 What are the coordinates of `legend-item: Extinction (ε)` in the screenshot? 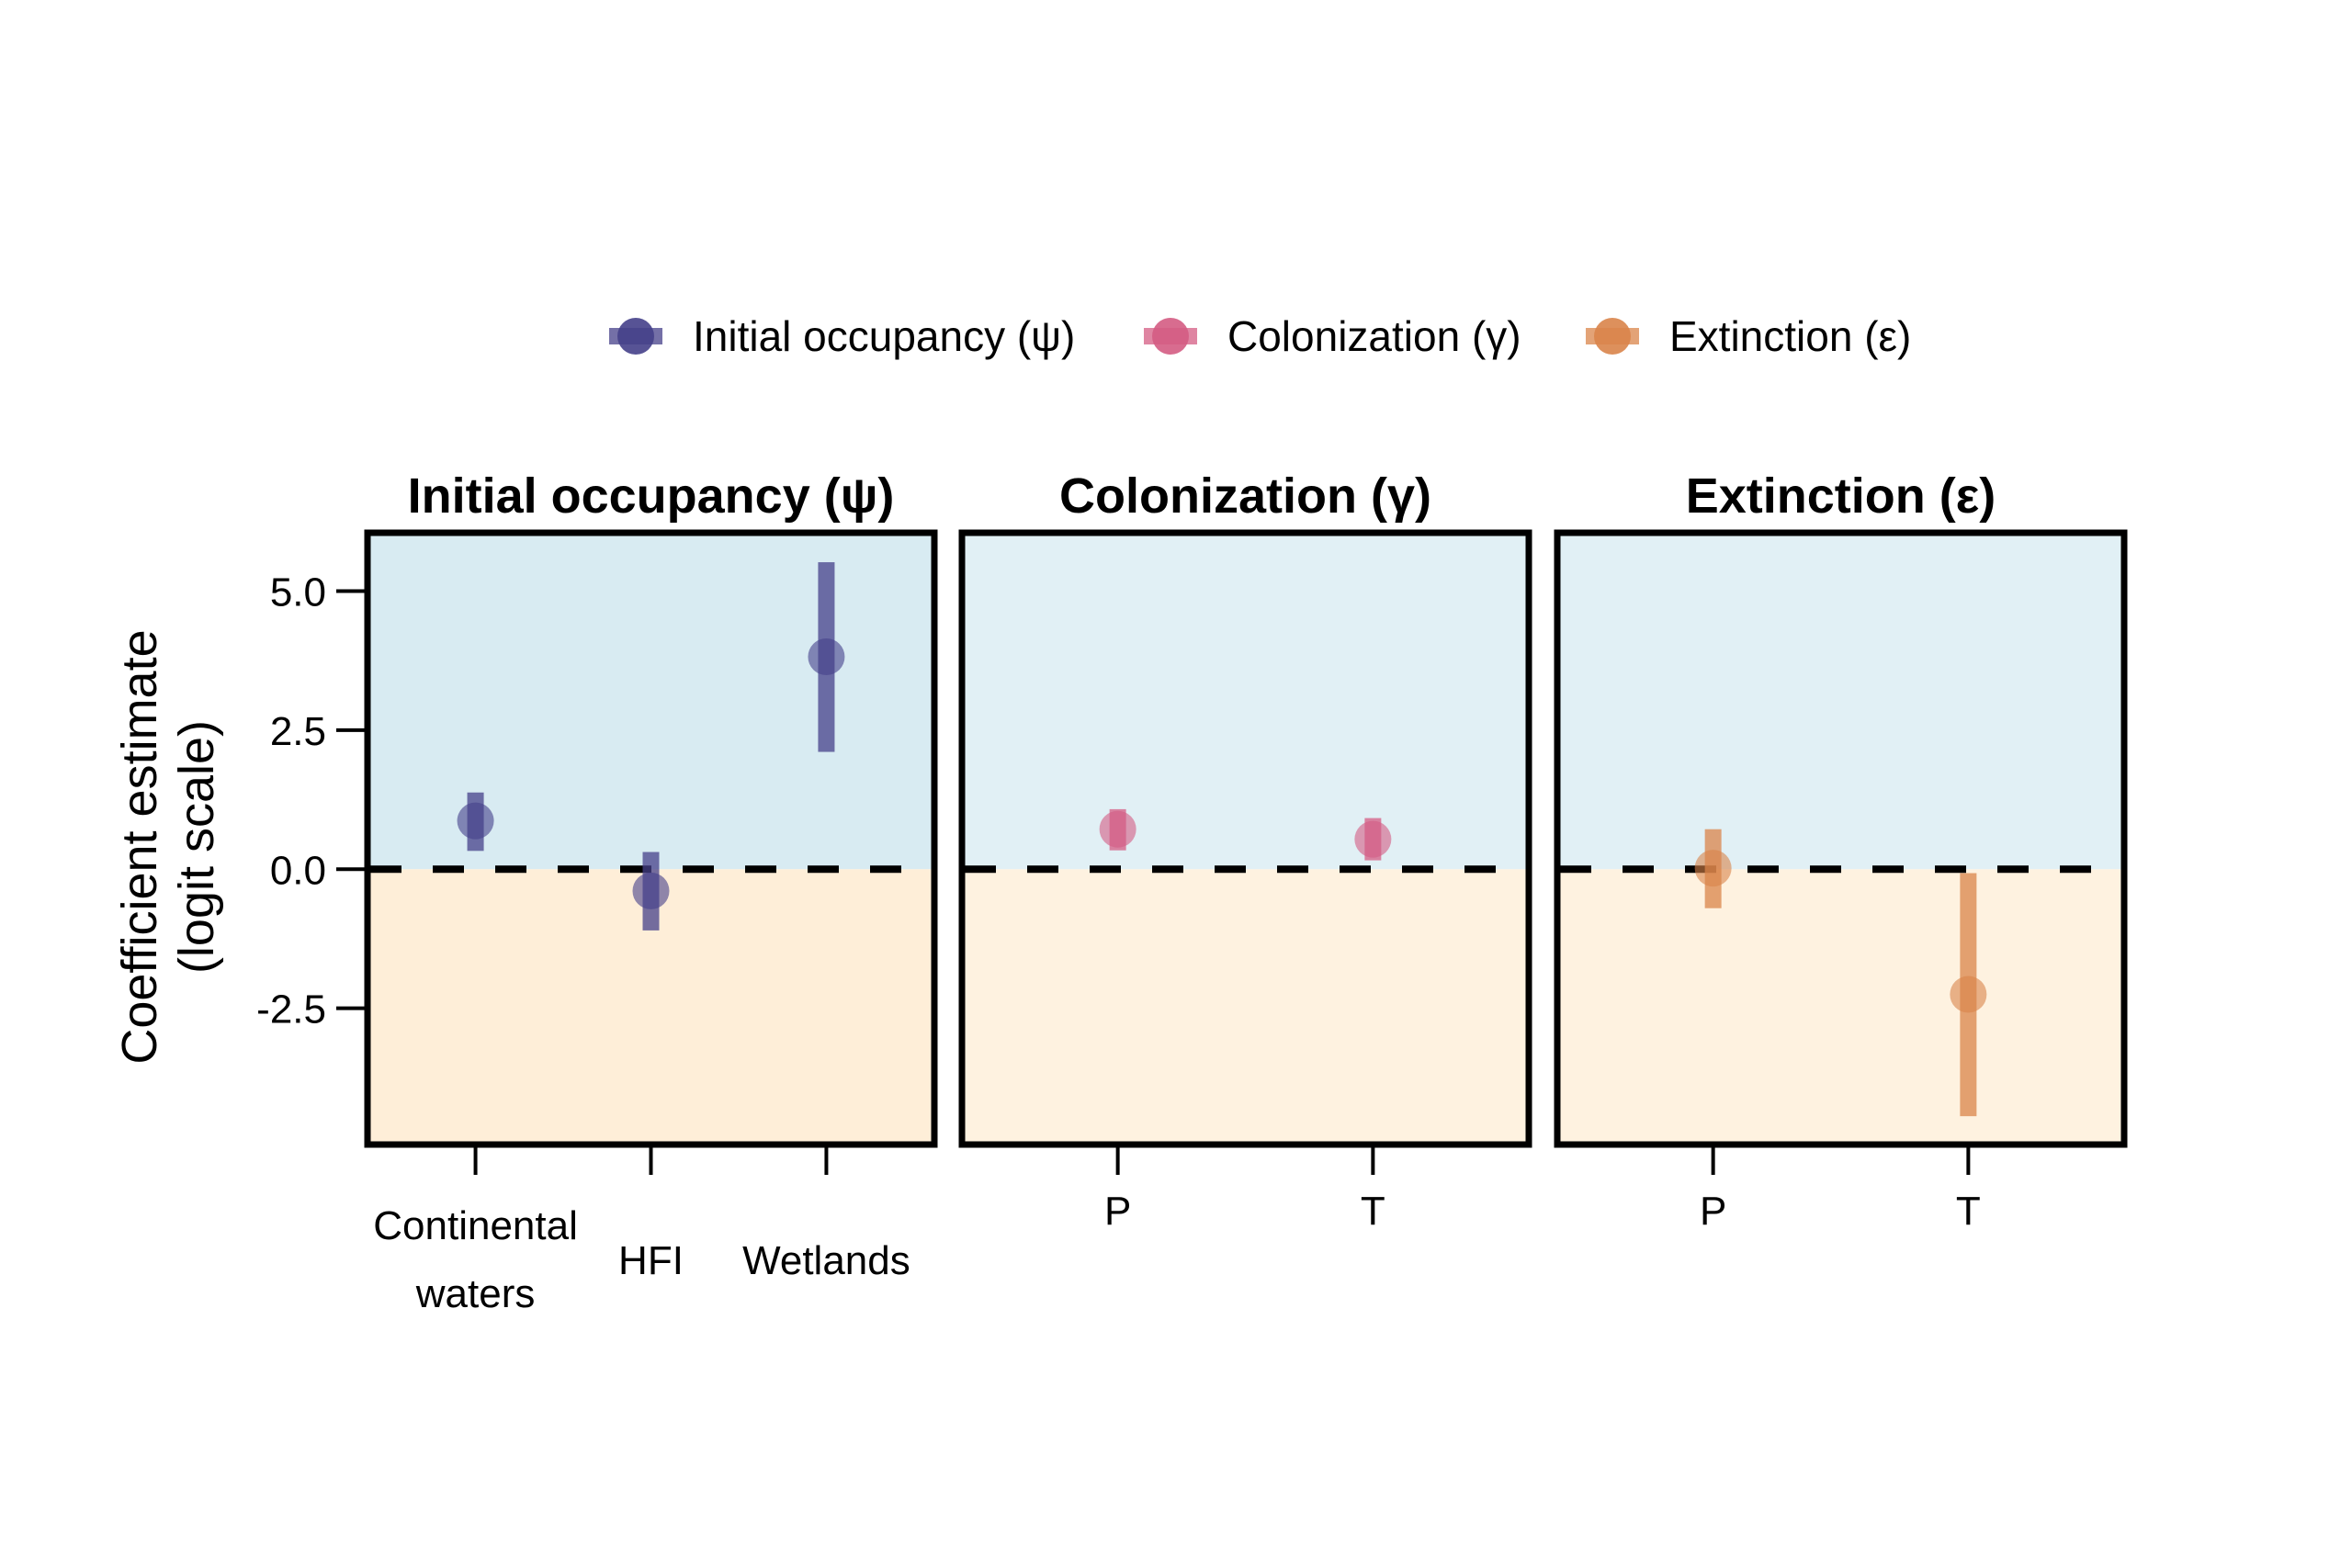 It's located at (1748, 336).